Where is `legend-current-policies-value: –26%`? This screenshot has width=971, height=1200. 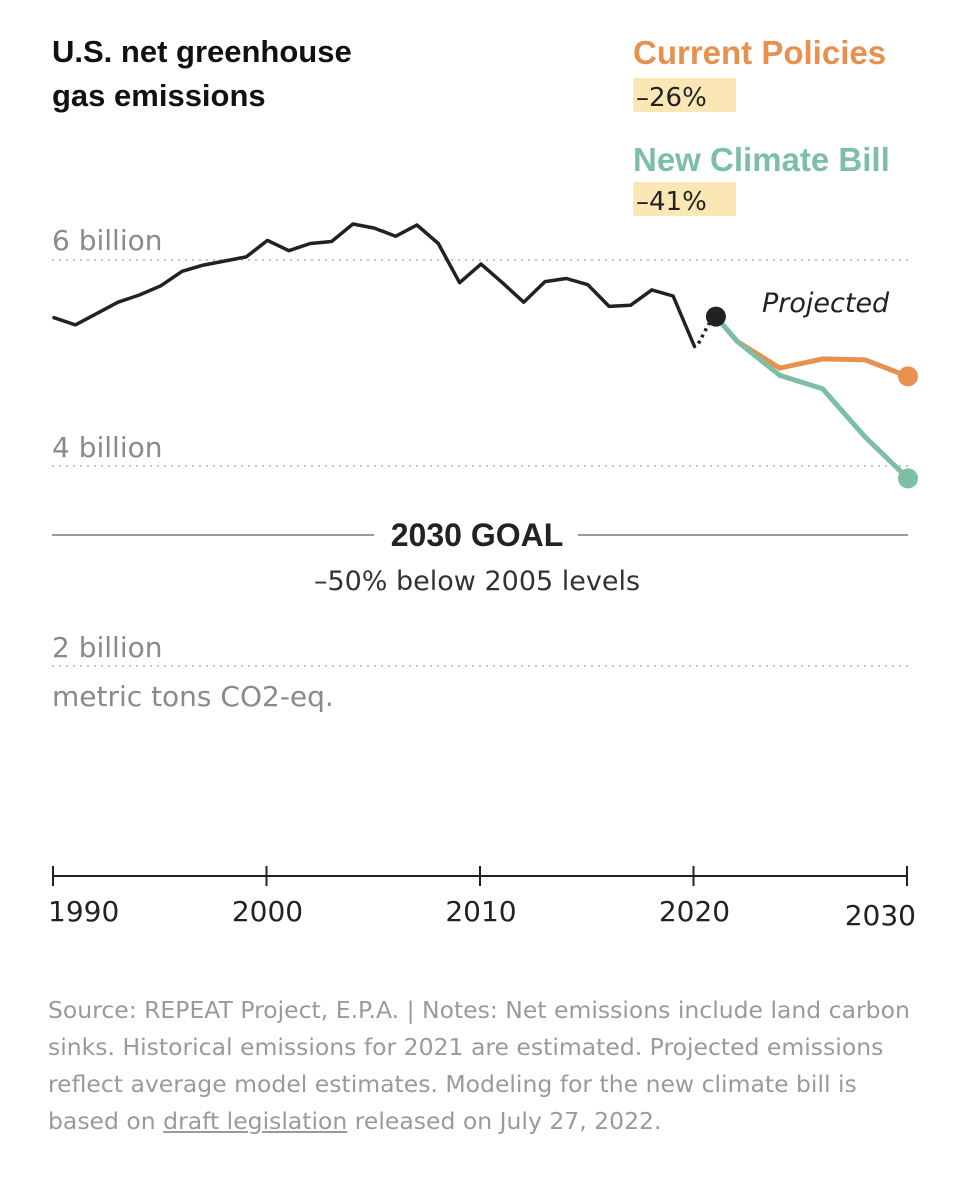 legend-current-policies-value: –26% is located at coordinates (671, 98).